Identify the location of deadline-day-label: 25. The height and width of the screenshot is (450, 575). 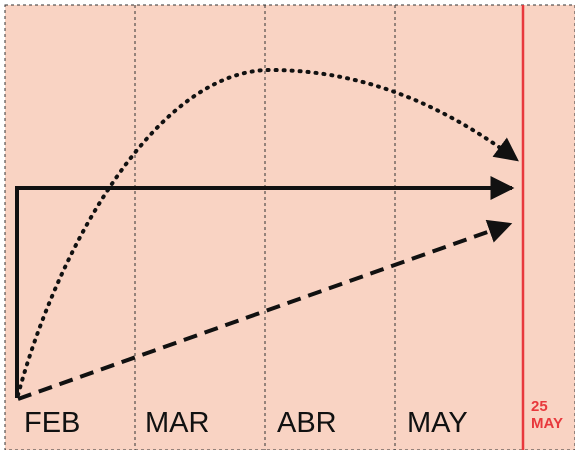
(539, 406).